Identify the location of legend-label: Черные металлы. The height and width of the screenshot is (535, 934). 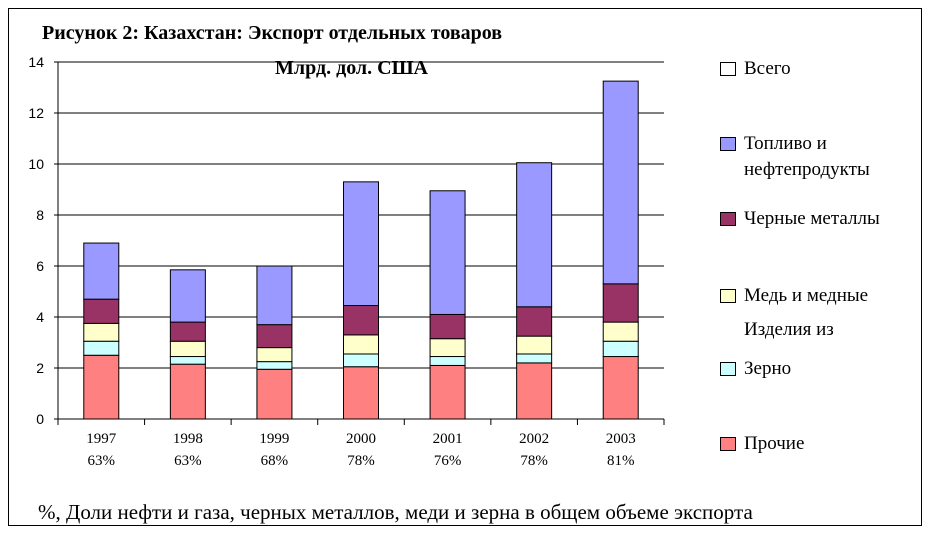
(812, 218).